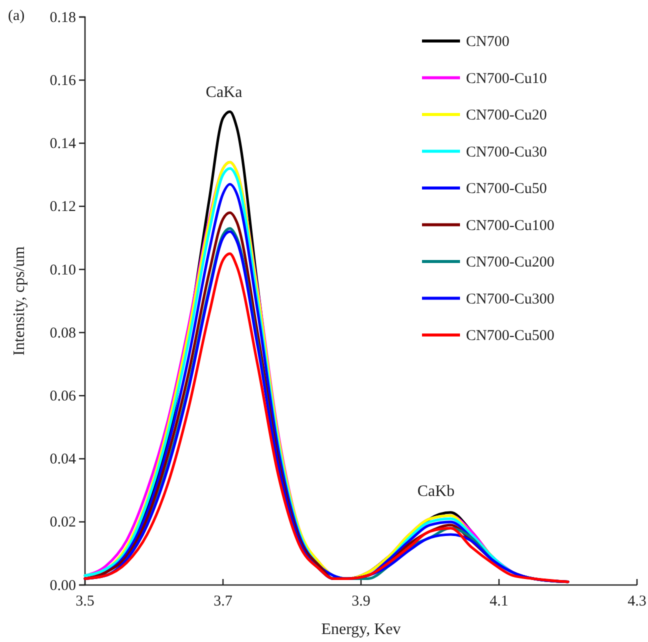  I want to click on y-tick-label: 0.10, so click(63, 270).